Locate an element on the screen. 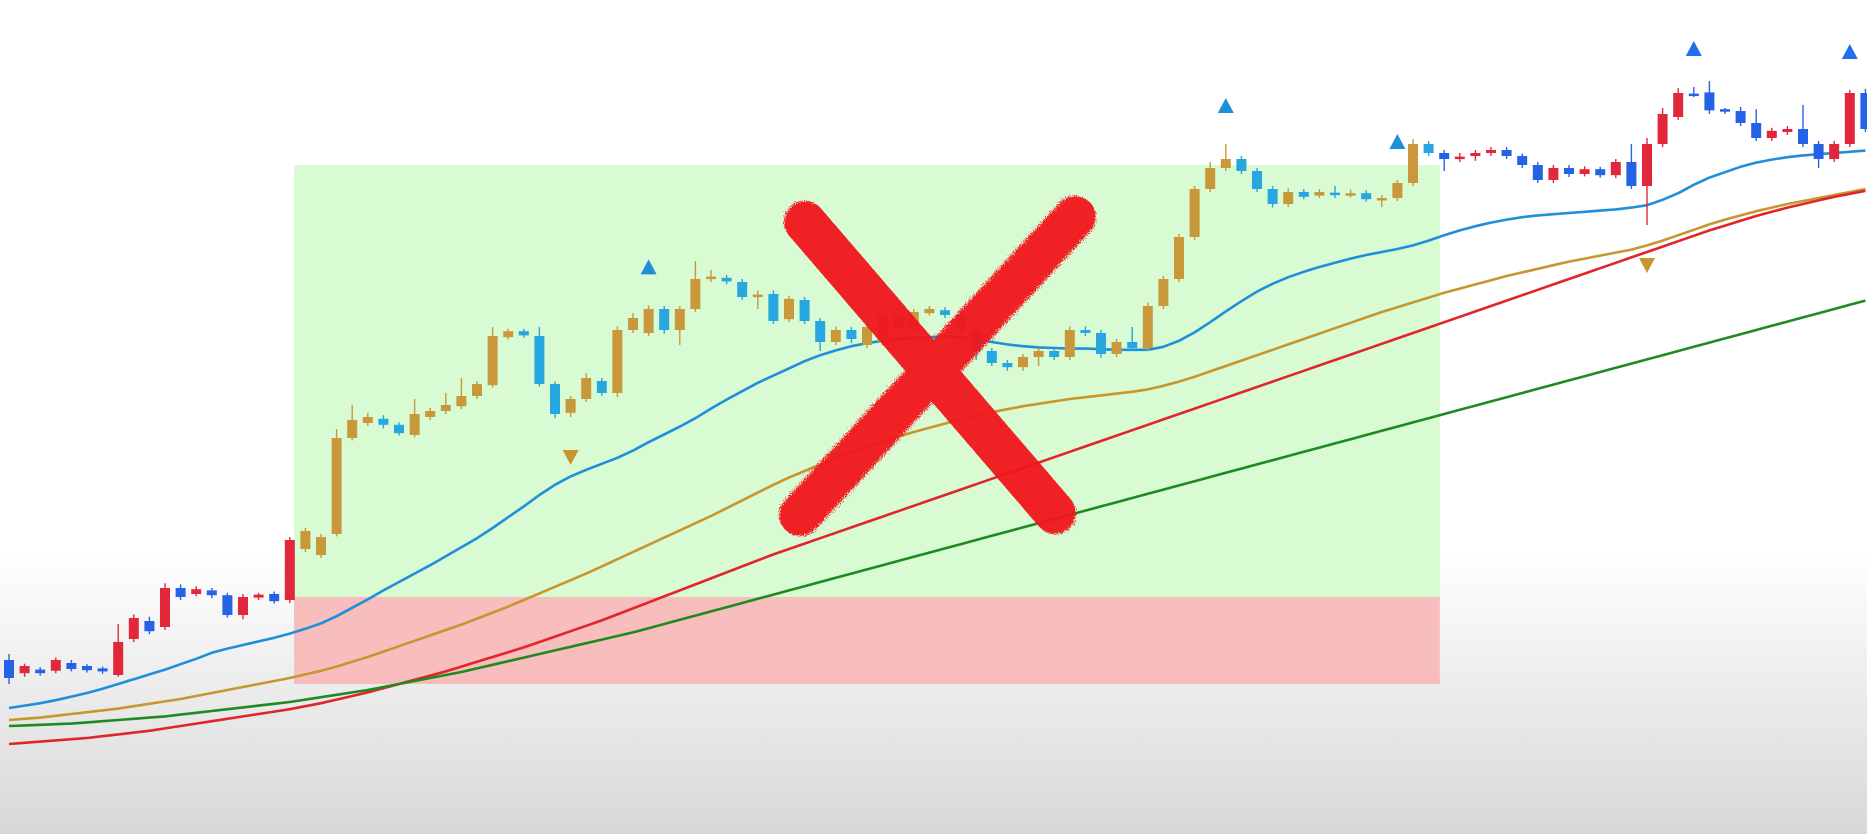 The width and height of the screenshot is (1867, 834). loss-zone is located at coordinates (867, 640).